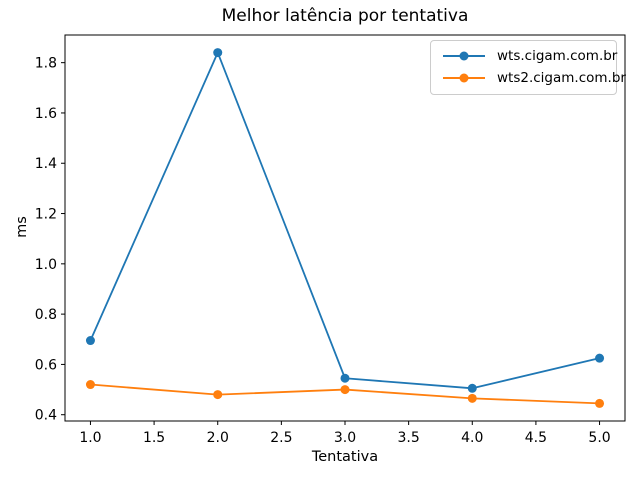 The height and width of the screenshot is (480, 640). What do you see at coordinates (46, 164) in the screenshot?
I see `y-tick-label: 1.4` at bounding box center [46, 164].